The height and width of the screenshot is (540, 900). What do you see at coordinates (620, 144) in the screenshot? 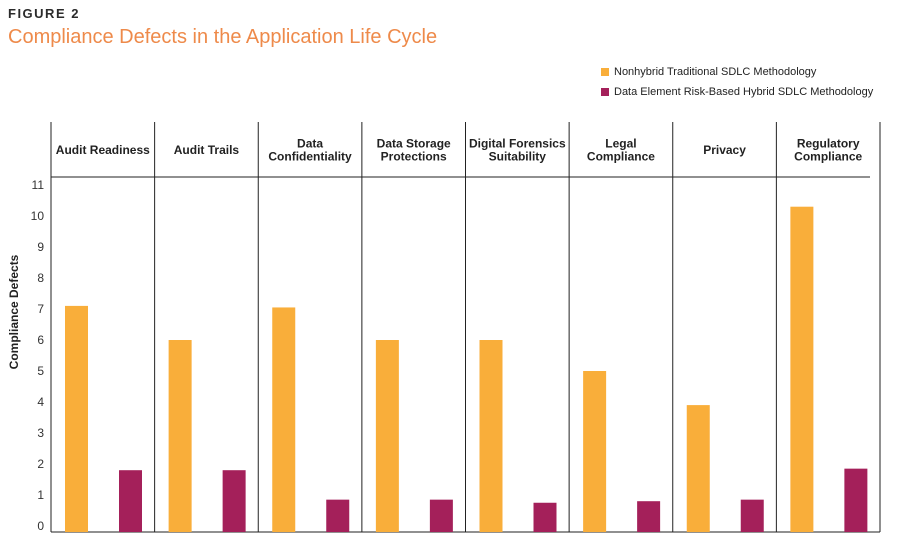
I see `category-label: Legal` at bounding box center [620, 144].